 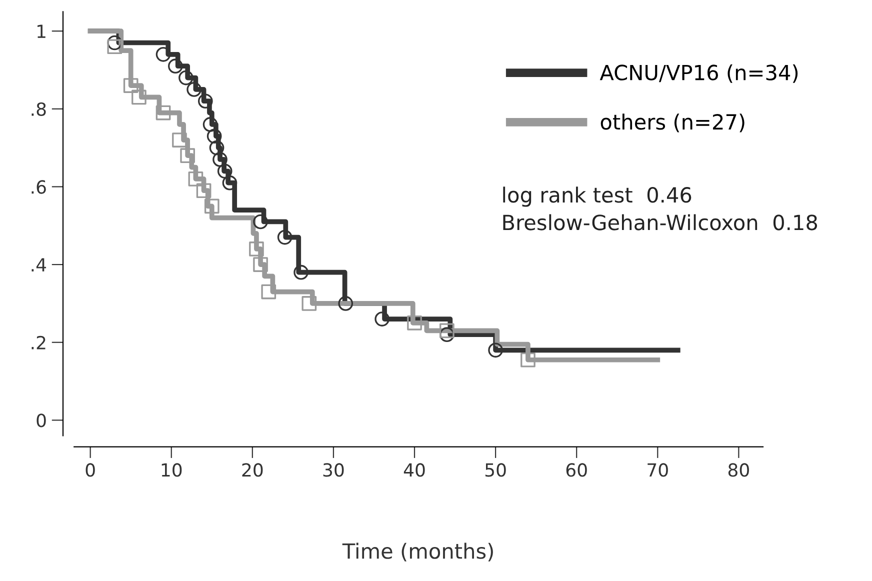 I want to click on x-tick-label: 50, so click(x=495, y=470).